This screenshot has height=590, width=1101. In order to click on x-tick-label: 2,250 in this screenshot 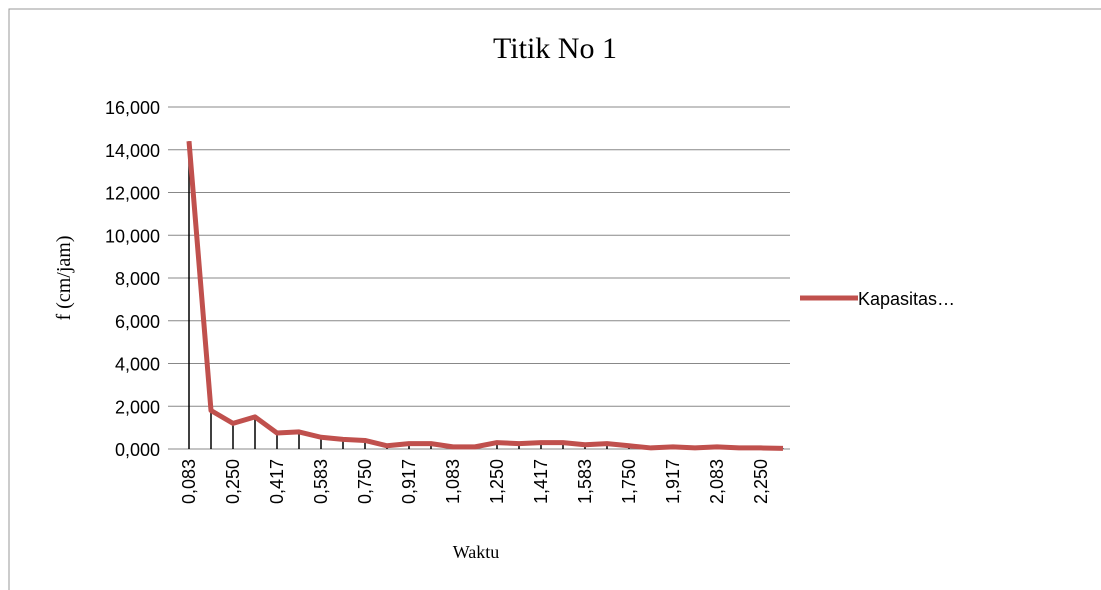, I will do `click(761, 481)`.